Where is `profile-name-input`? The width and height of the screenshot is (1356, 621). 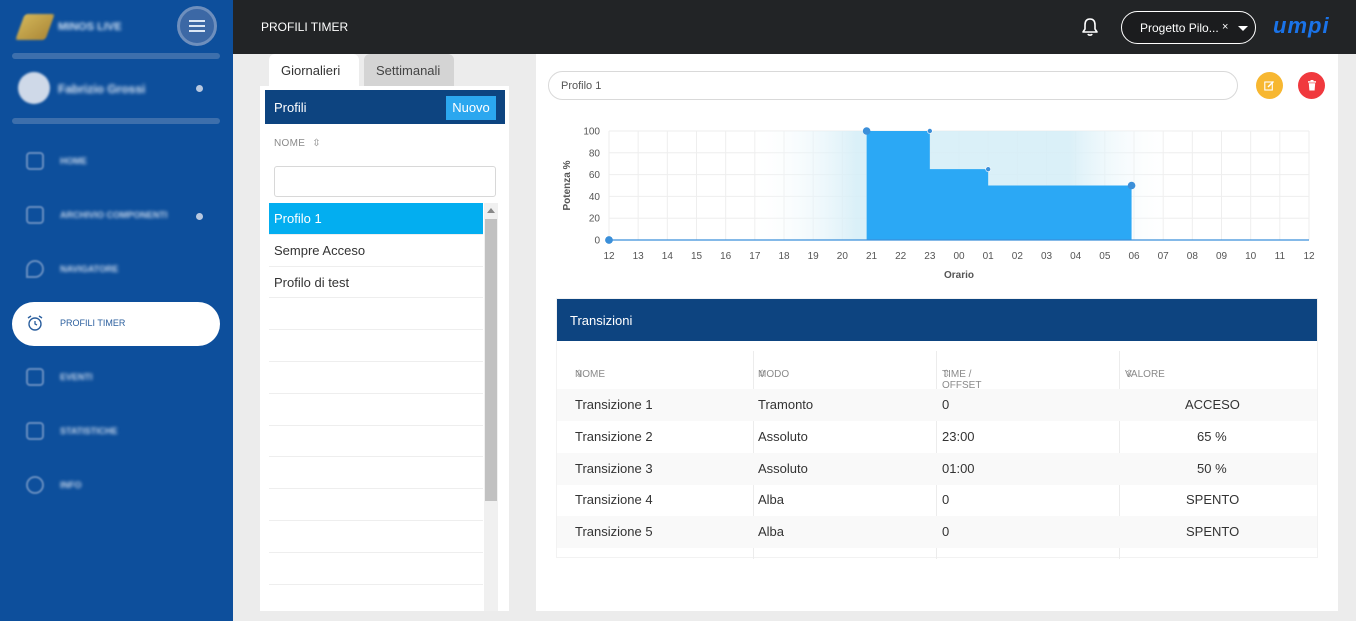 profile-name-input is located at coordinates (893, 85).